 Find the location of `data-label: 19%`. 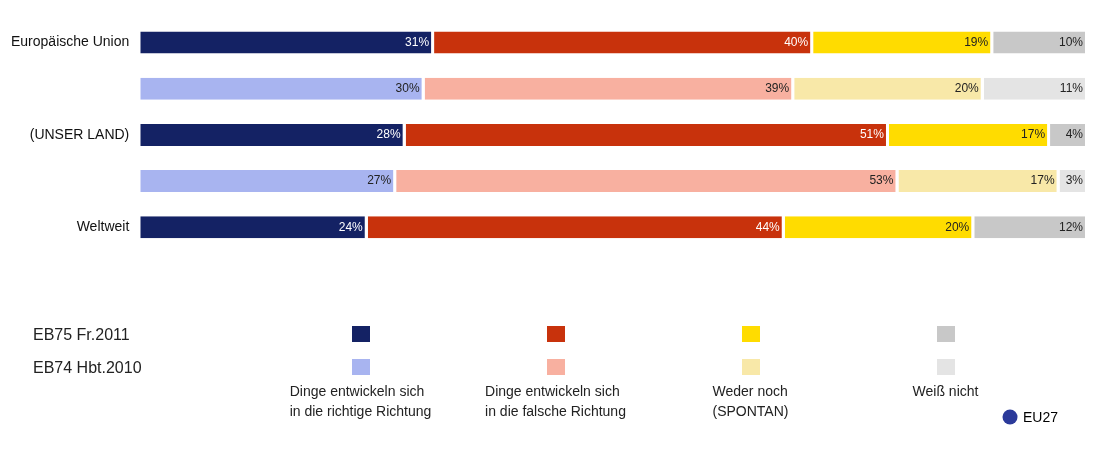

data-label: 19% is located at coordinates (976, 41).